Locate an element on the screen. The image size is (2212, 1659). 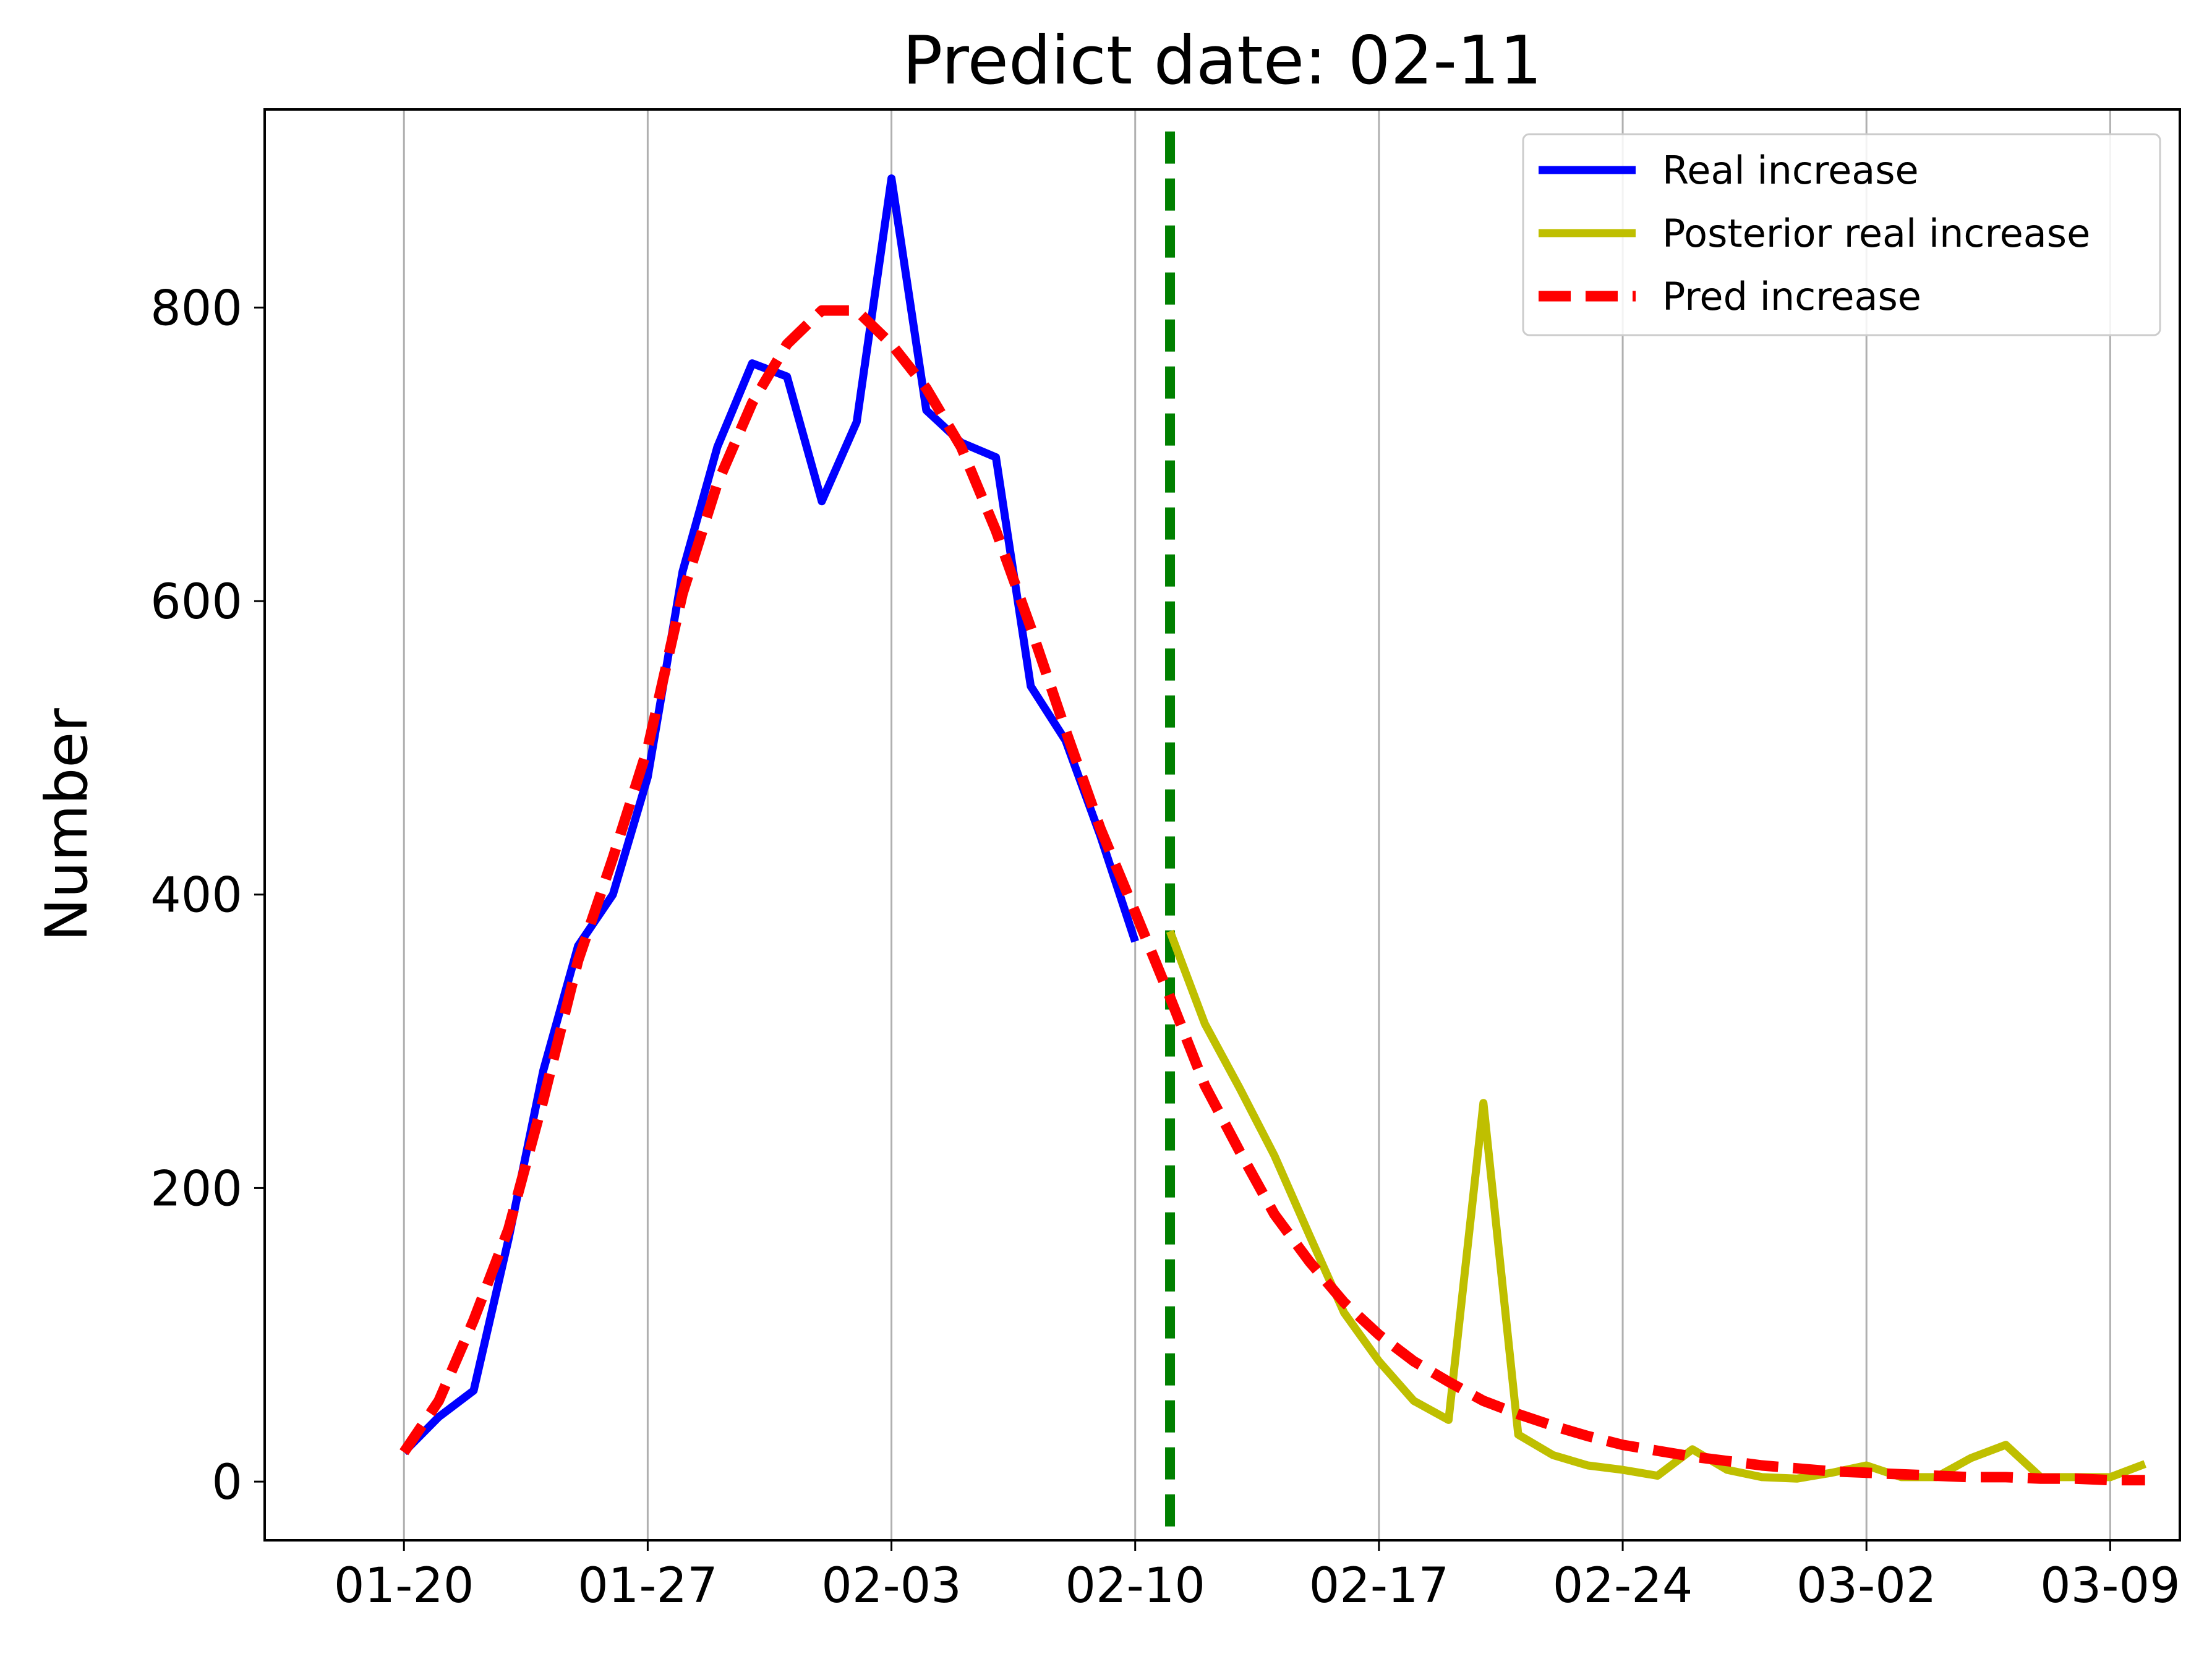
legend-label: Pred increase is located at coordinates (1791, 296).